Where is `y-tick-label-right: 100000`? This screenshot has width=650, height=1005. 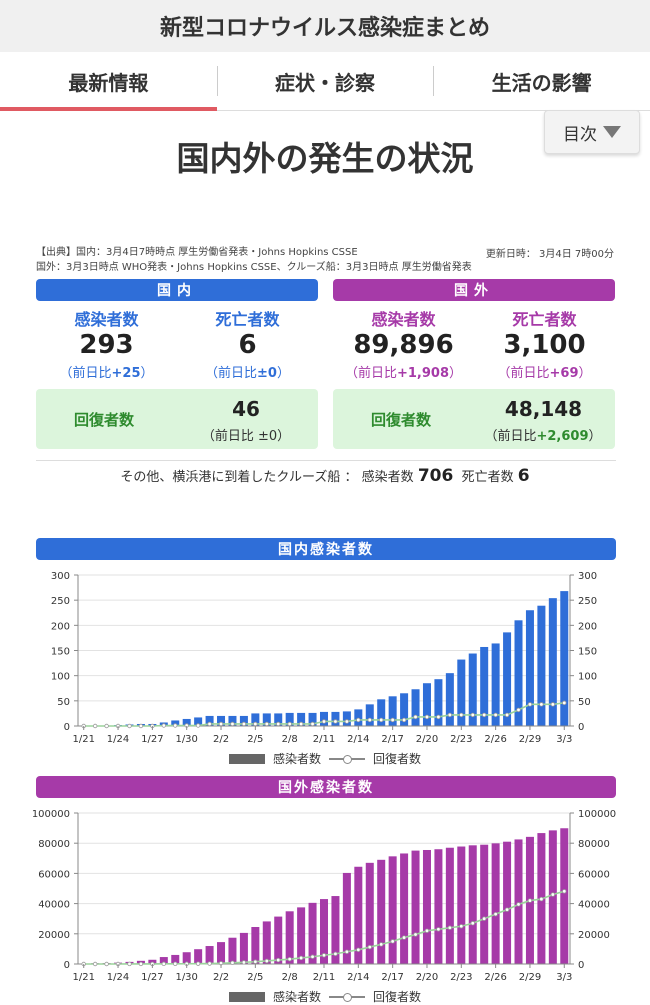
y-tick-label-right: 100000 is located at coordinates (597, 814).